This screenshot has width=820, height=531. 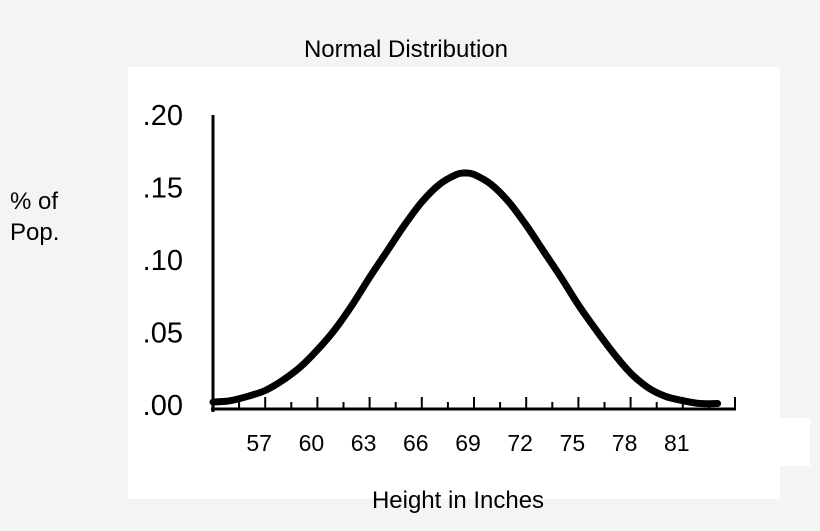 I want to click on x-tick-label: 57, so click(x=259, y=443).